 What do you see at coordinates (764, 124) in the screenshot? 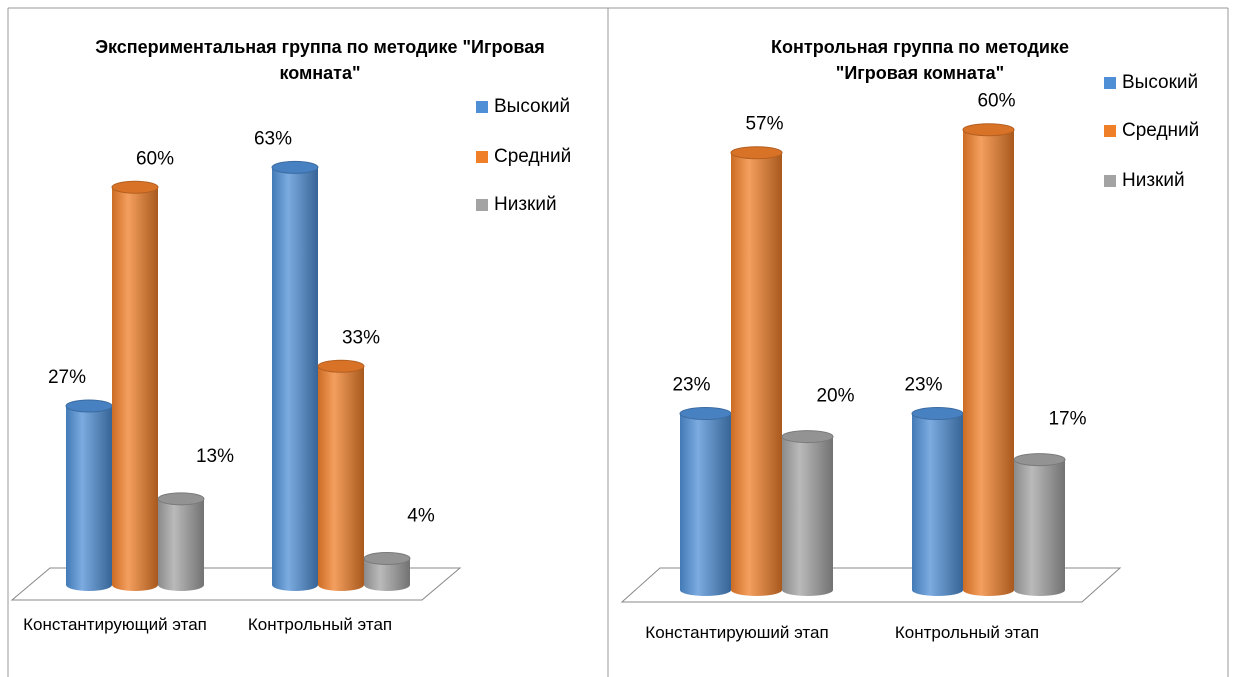
I see `data-label: 57%` at bounding box center [764, 124].